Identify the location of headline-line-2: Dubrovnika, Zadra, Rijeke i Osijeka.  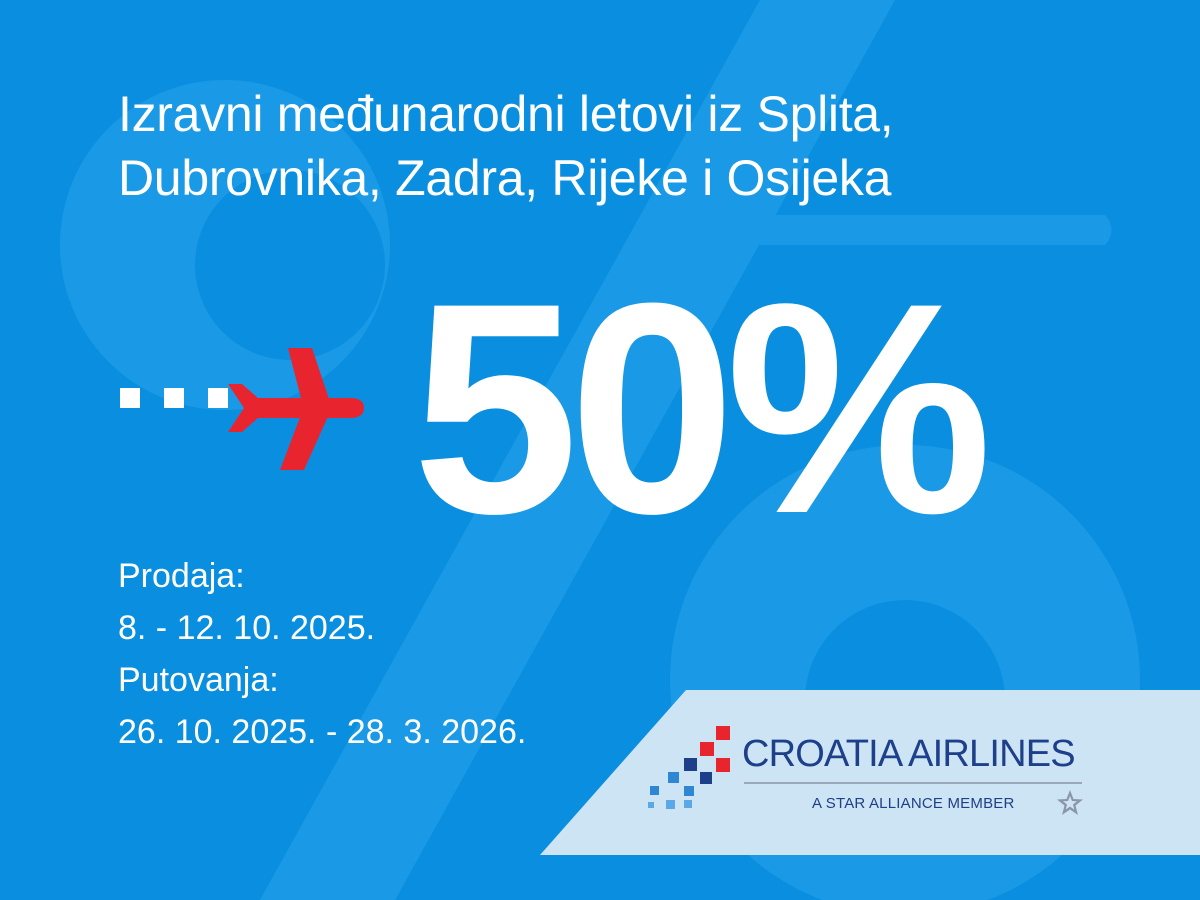
(505, 178).